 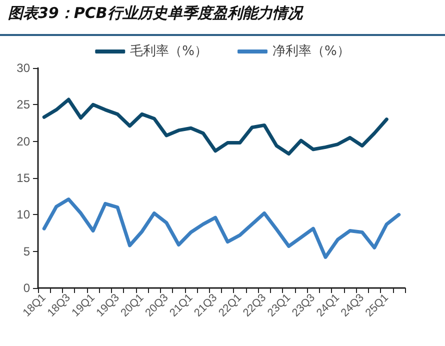 What do you see at coordinates (155, 13) in the screenshot?
I see `chart-title: 图表39：PCB行业历史单季度盈利能力情况` at bounding box center [155, 13].